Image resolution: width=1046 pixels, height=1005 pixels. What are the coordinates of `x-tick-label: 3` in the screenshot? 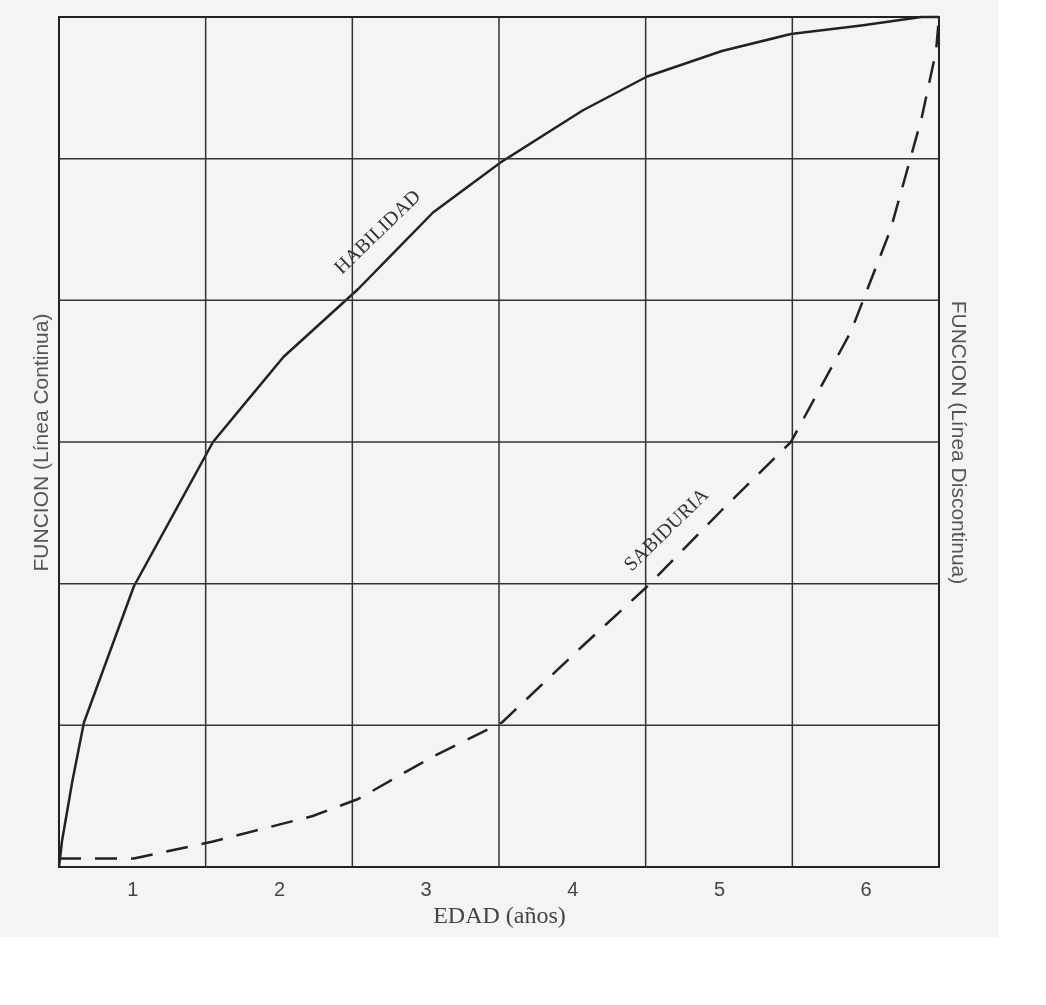 It's located at (426, 888).